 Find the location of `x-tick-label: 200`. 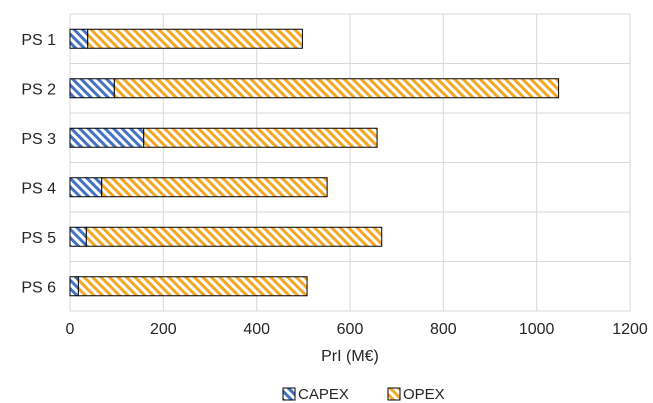

x-tick-label: 200 is located at coordinates (163, 329).